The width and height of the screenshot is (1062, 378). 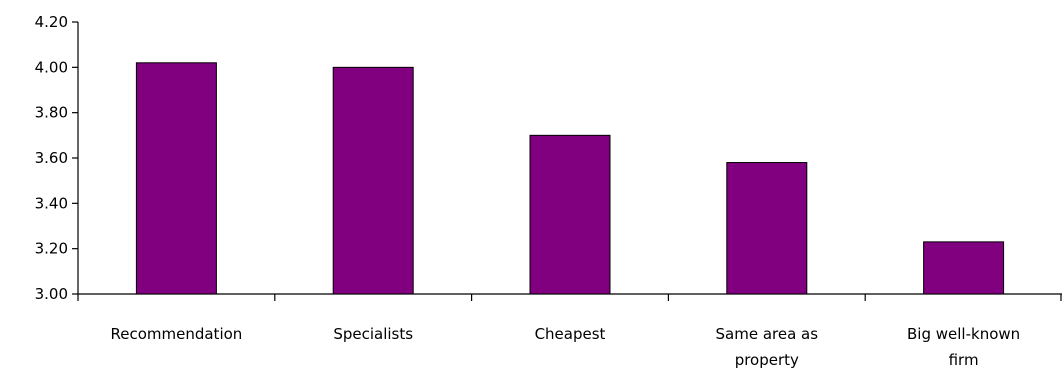 I want to click on x-tick-label-line: firm, so click(x=964, y=360).